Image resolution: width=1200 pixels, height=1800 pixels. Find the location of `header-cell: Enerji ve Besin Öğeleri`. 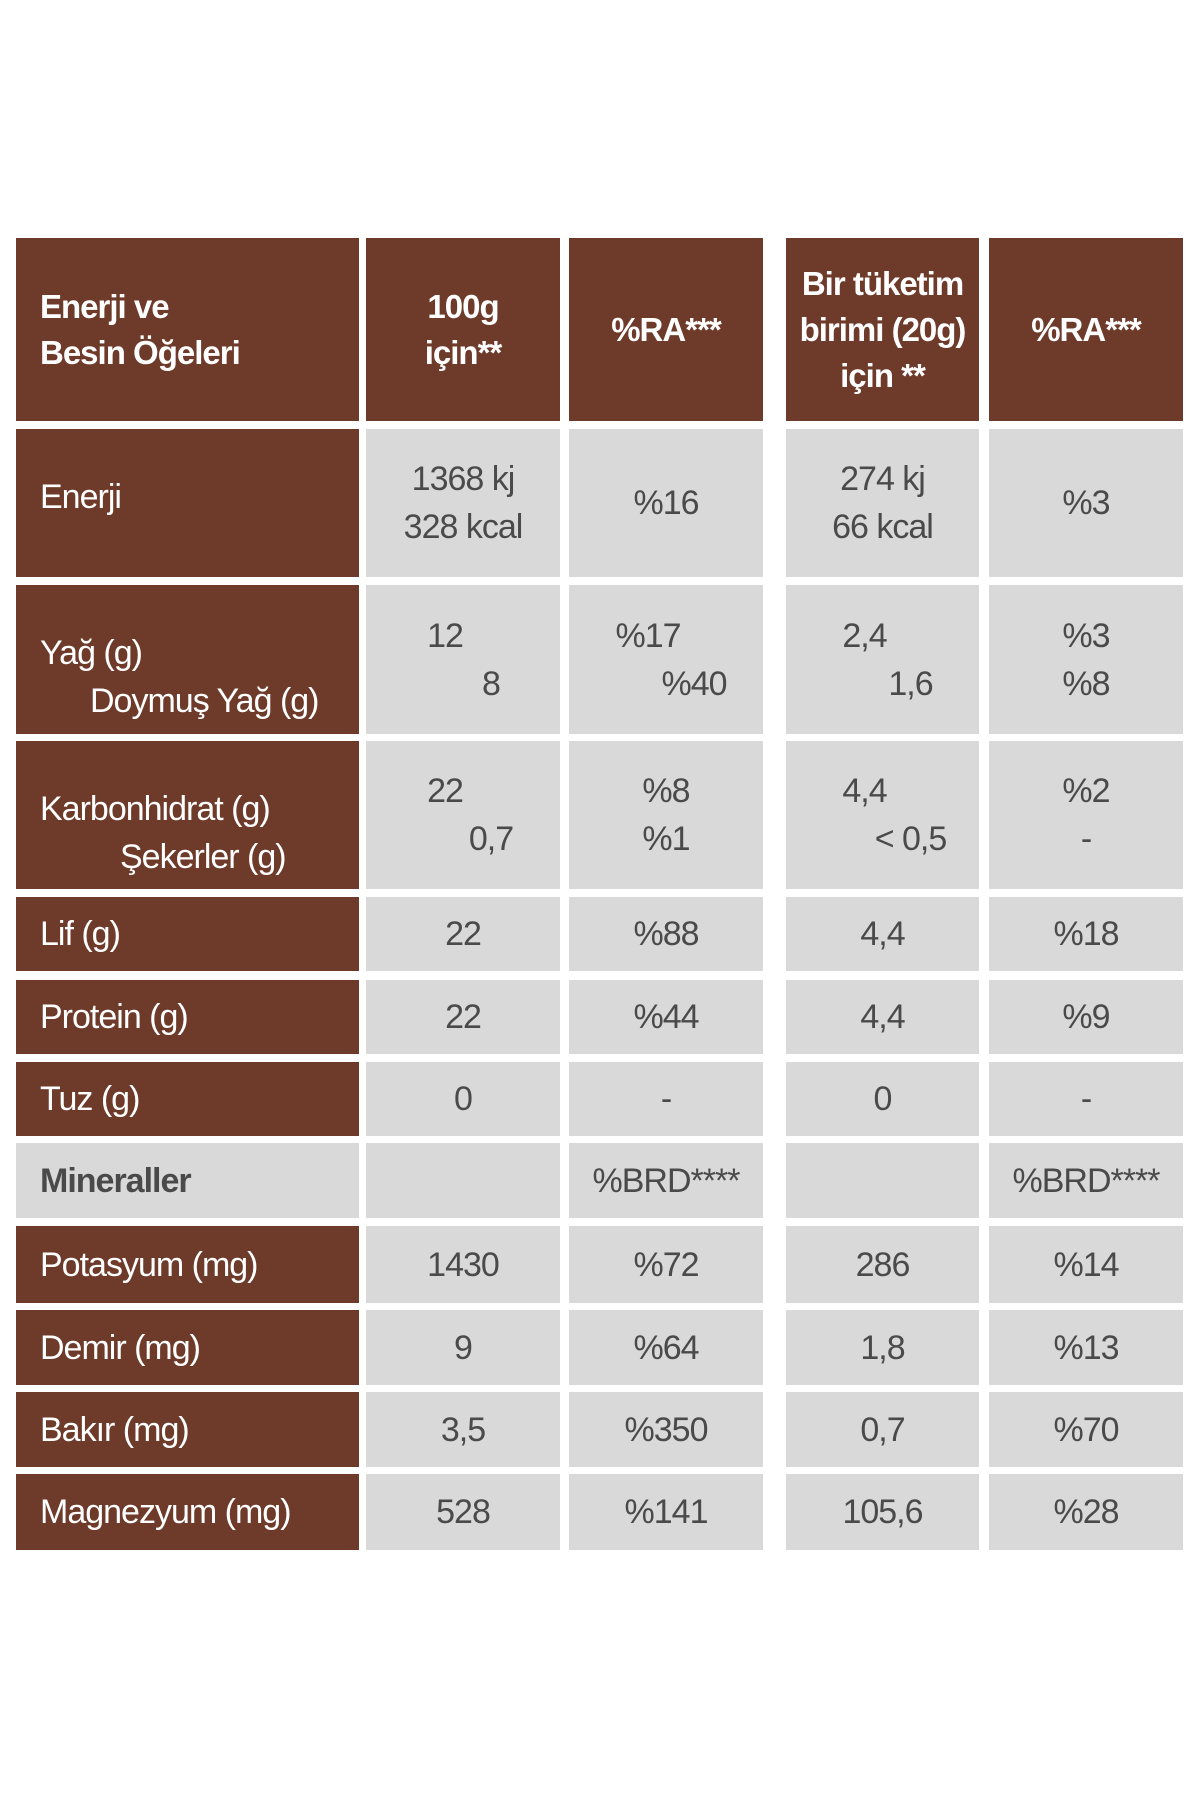

header-cell: Enerji ve Besin Öğeleri is located at coordinates (187, 329).